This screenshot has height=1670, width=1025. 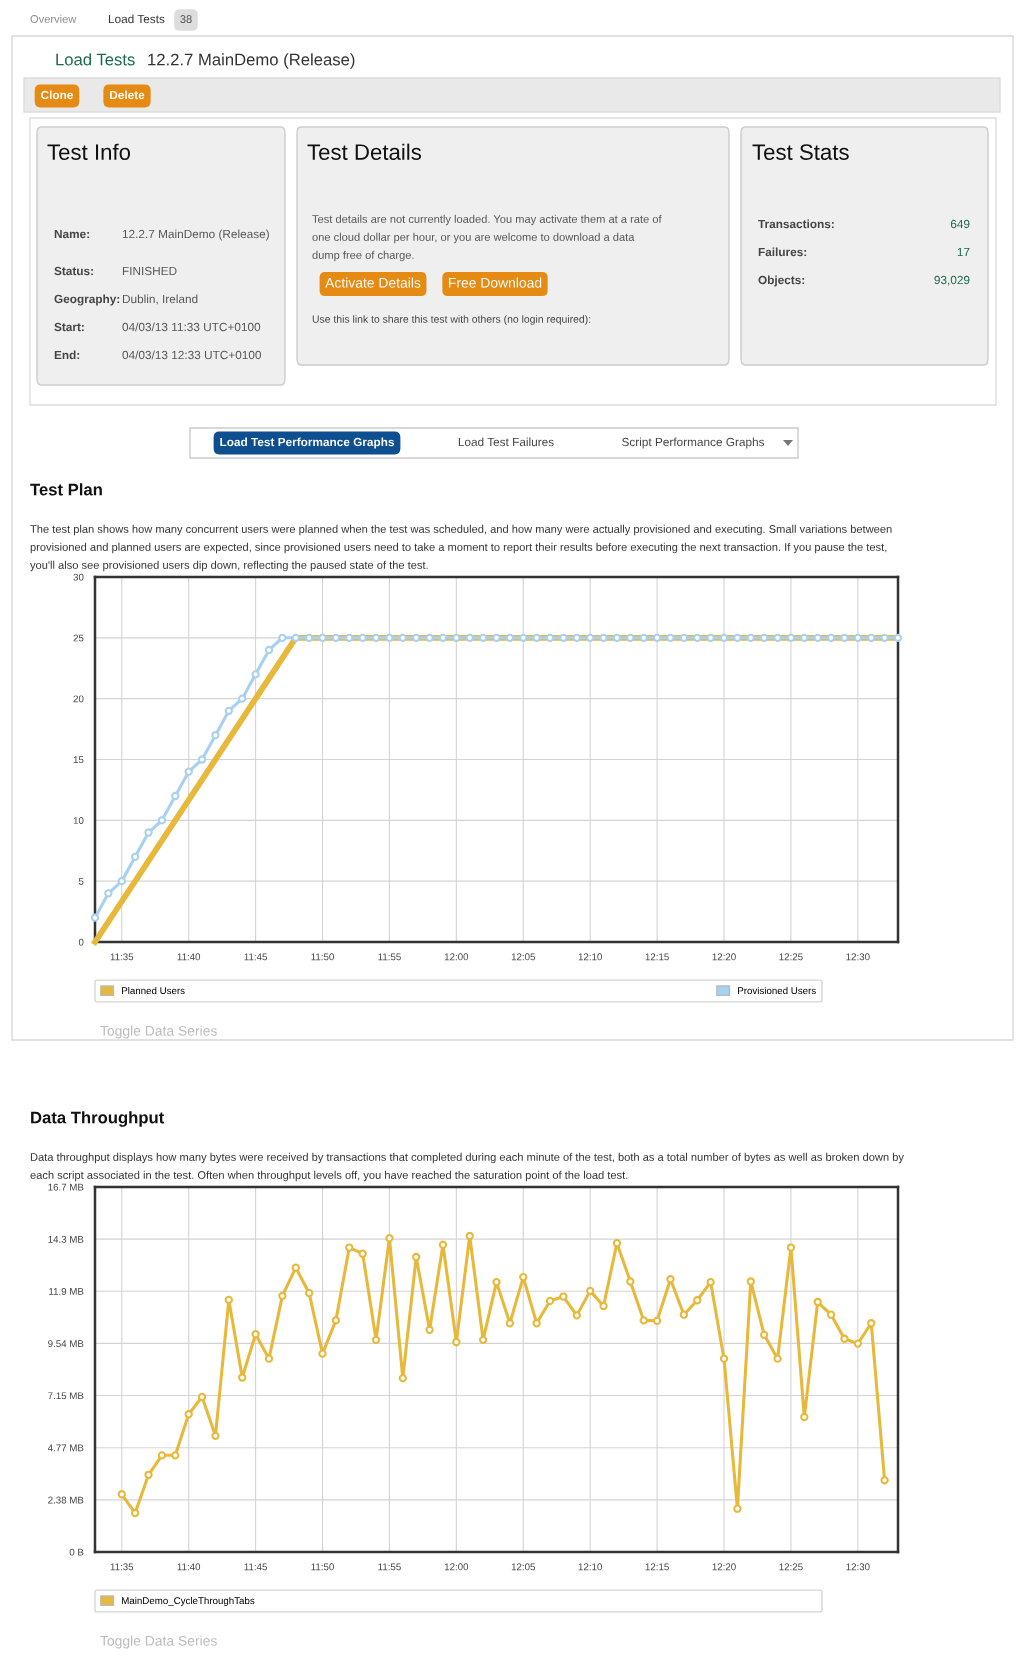 I want to click on y-tick-label: 14.3 MB, so click(x=66, y=1239).